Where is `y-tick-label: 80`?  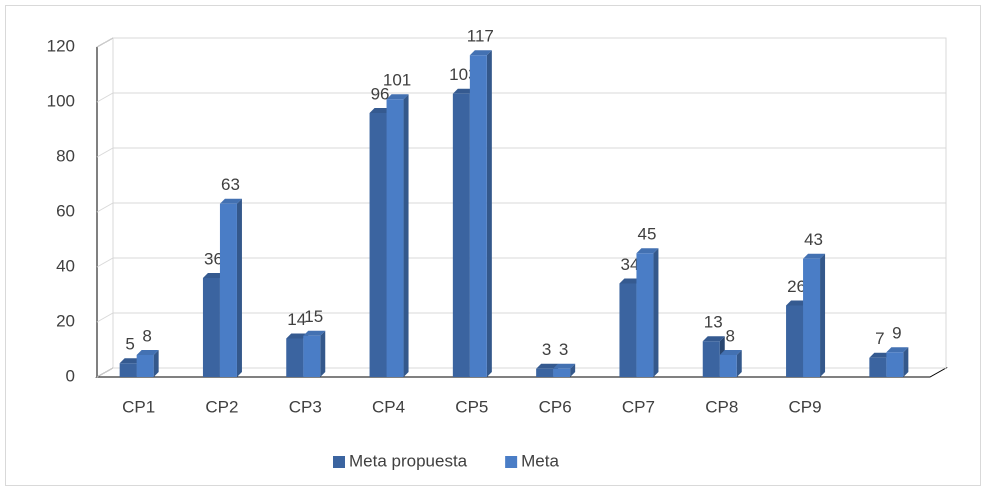
y-tick-label: 80 is located at coordinates (65, 155).